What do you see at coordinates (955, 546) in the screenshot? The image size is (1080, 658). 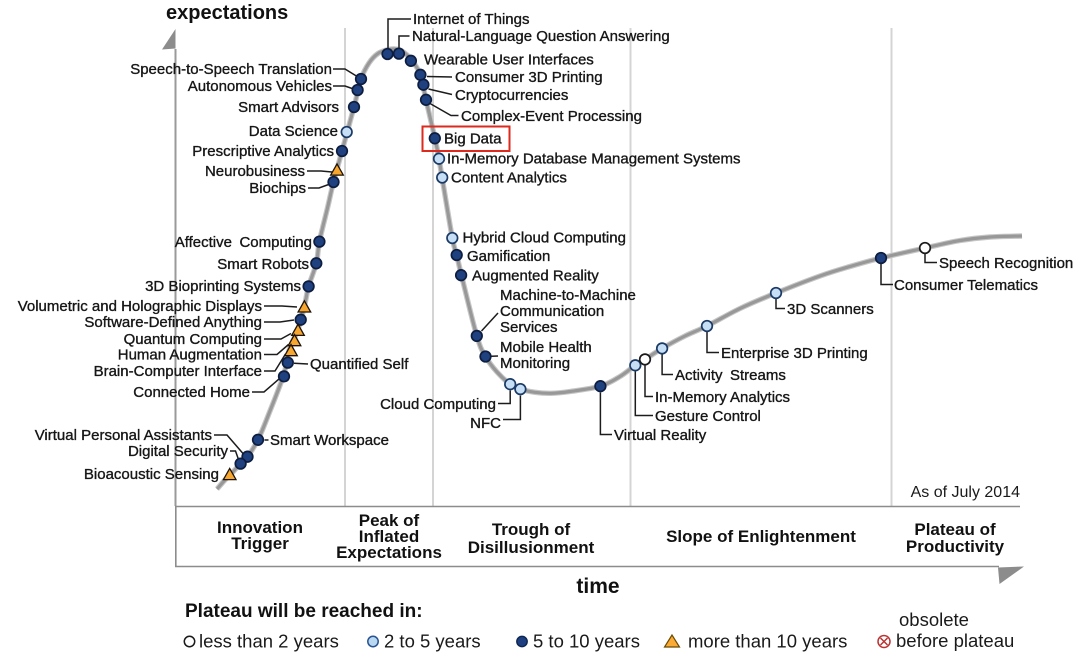 I see `svg-text: Productivity` at bounding box center [955, 546].